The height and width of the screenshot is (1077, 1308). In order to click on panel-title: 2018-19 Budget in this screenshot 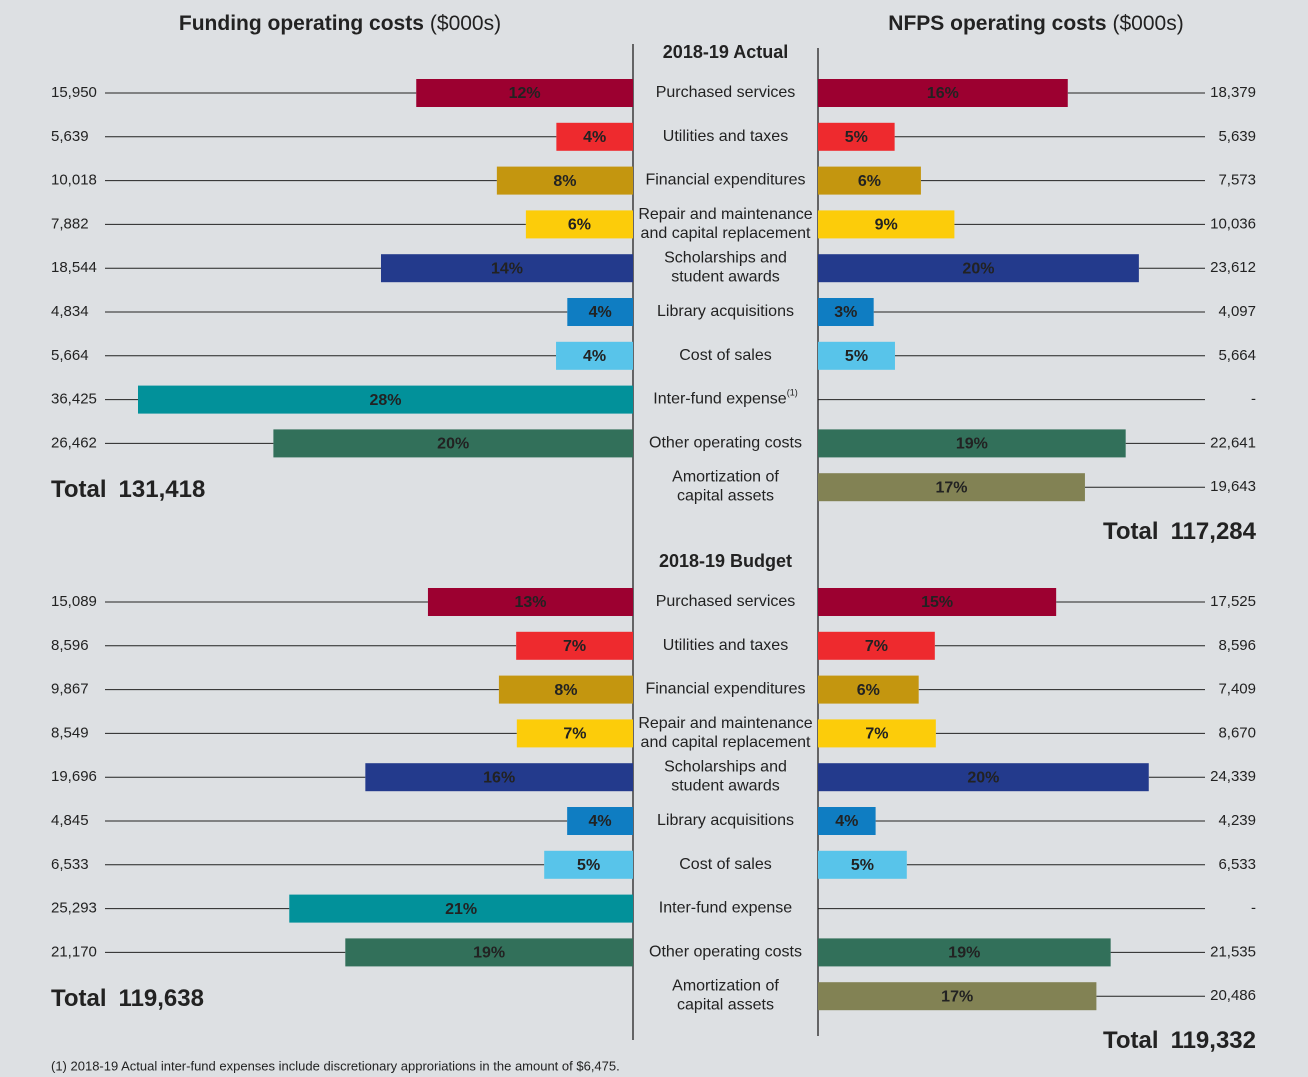, I will do `click(725, 561)`.